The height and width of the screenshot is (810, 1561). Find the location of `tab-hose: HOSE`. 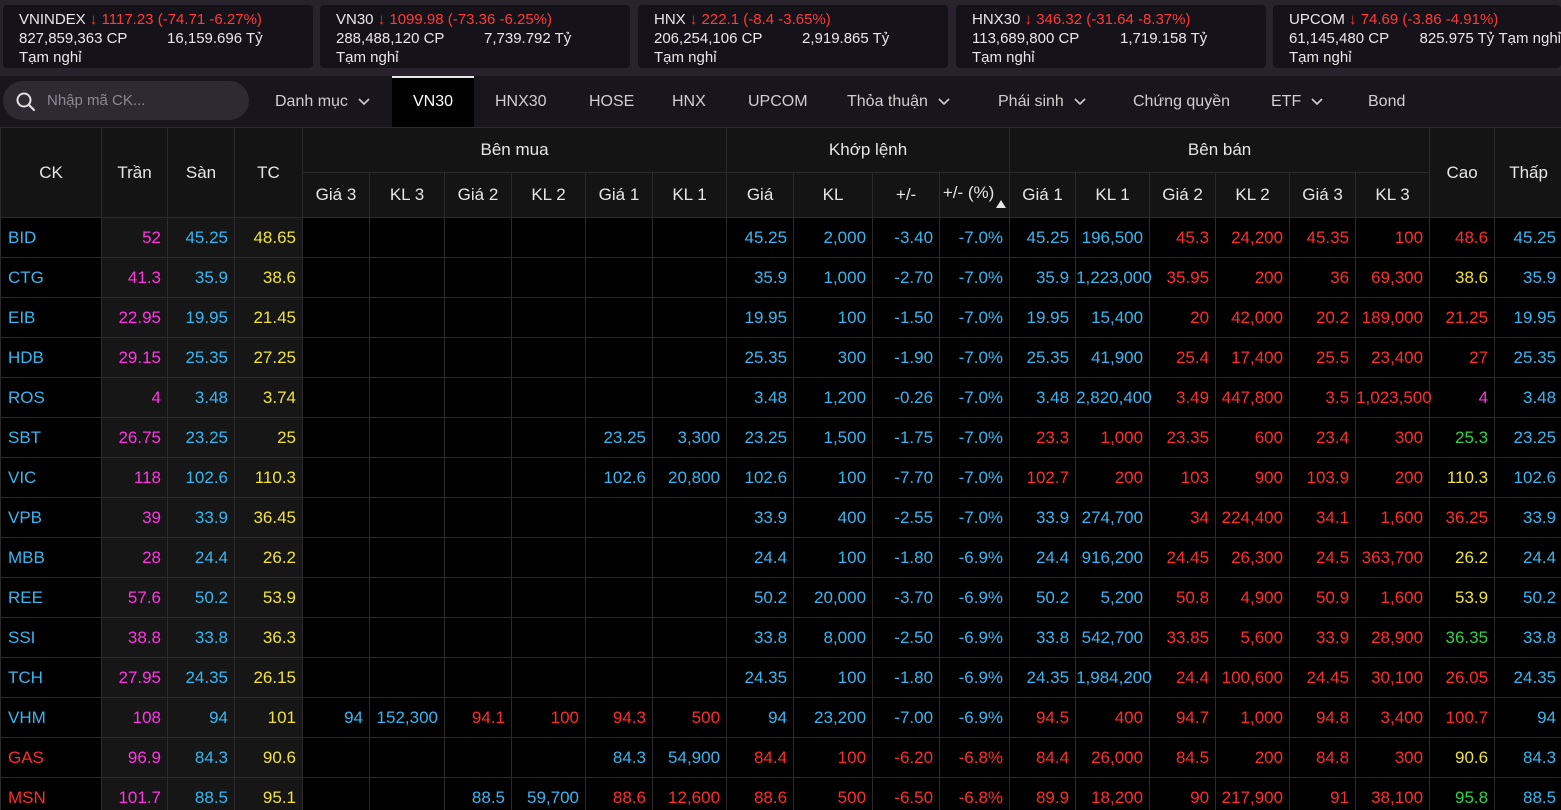

tab-hose: HOSE is located at coordinates (611, 101).